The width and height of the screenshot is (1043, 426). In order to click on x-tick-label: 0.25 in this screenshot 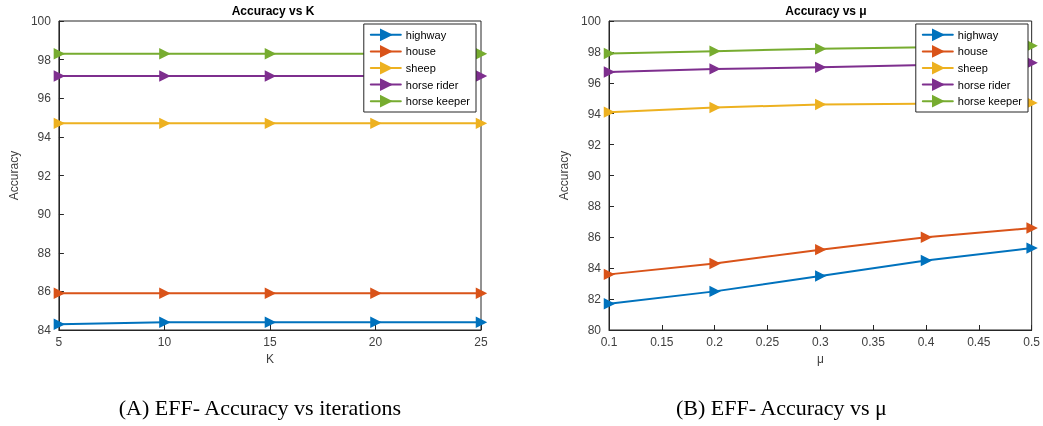, I will do `click(767, 342)`.